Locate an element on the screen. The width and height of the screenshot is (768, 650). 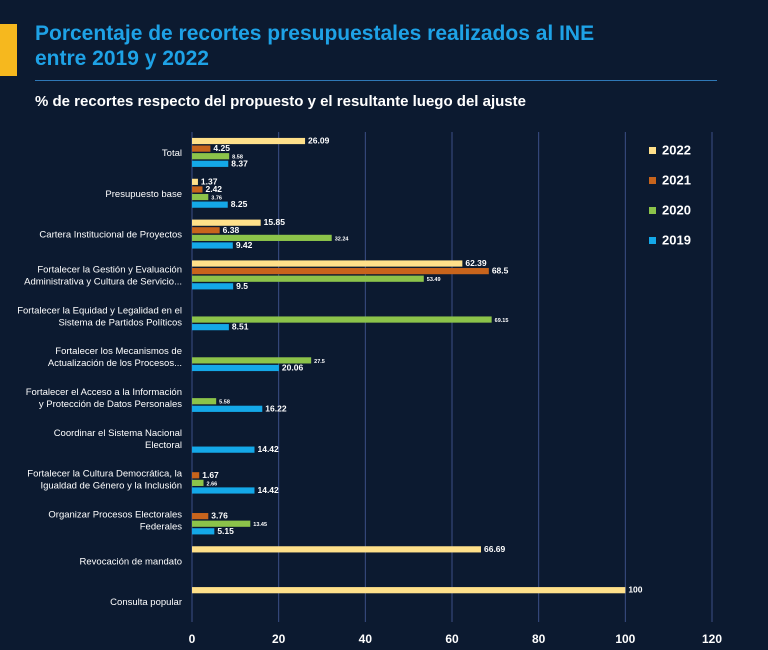
data-label-2021: 1.67 is located at coordinates (210, 475).